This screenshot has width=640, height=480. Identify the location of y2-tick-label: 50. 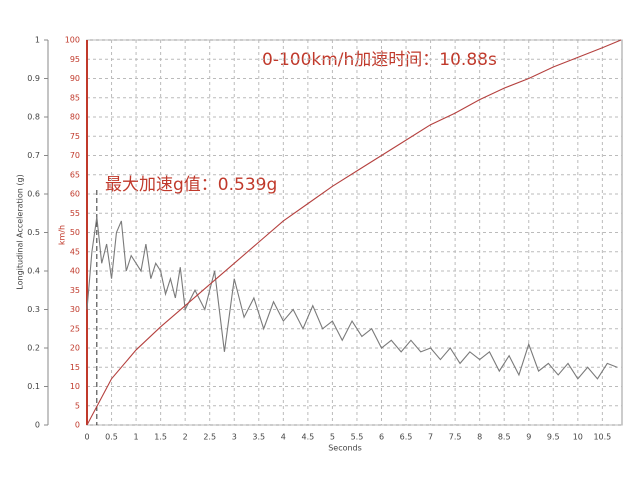
(75, 232).